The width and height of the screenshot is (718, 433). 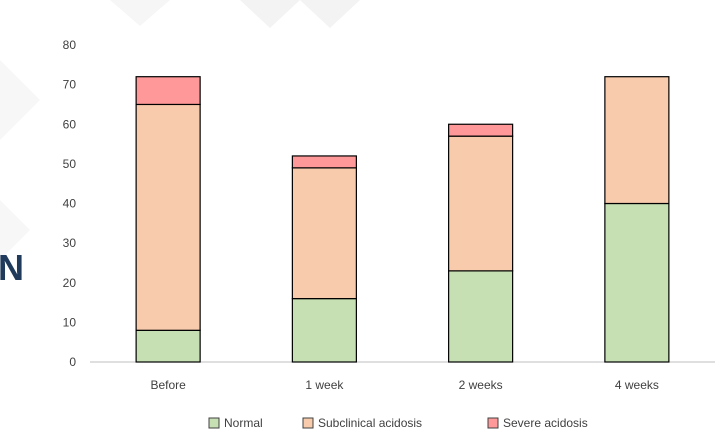 What do you see at coordinates (545, 423) in the screenshot?
I see `legend-label: Severe acidosis` at bounding box center [545, 423].